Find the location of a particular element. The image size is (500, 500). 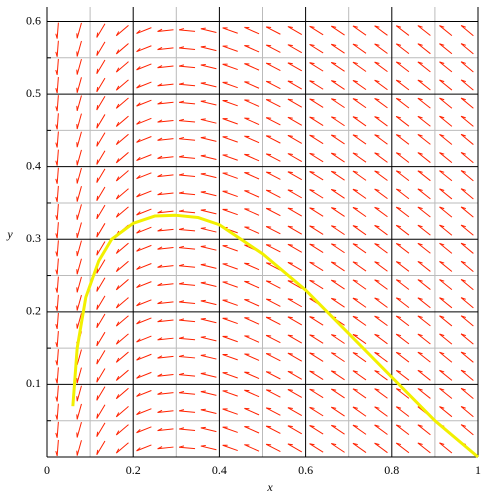

y-tick-label: 0.5 is located at coordinates (33, 93).